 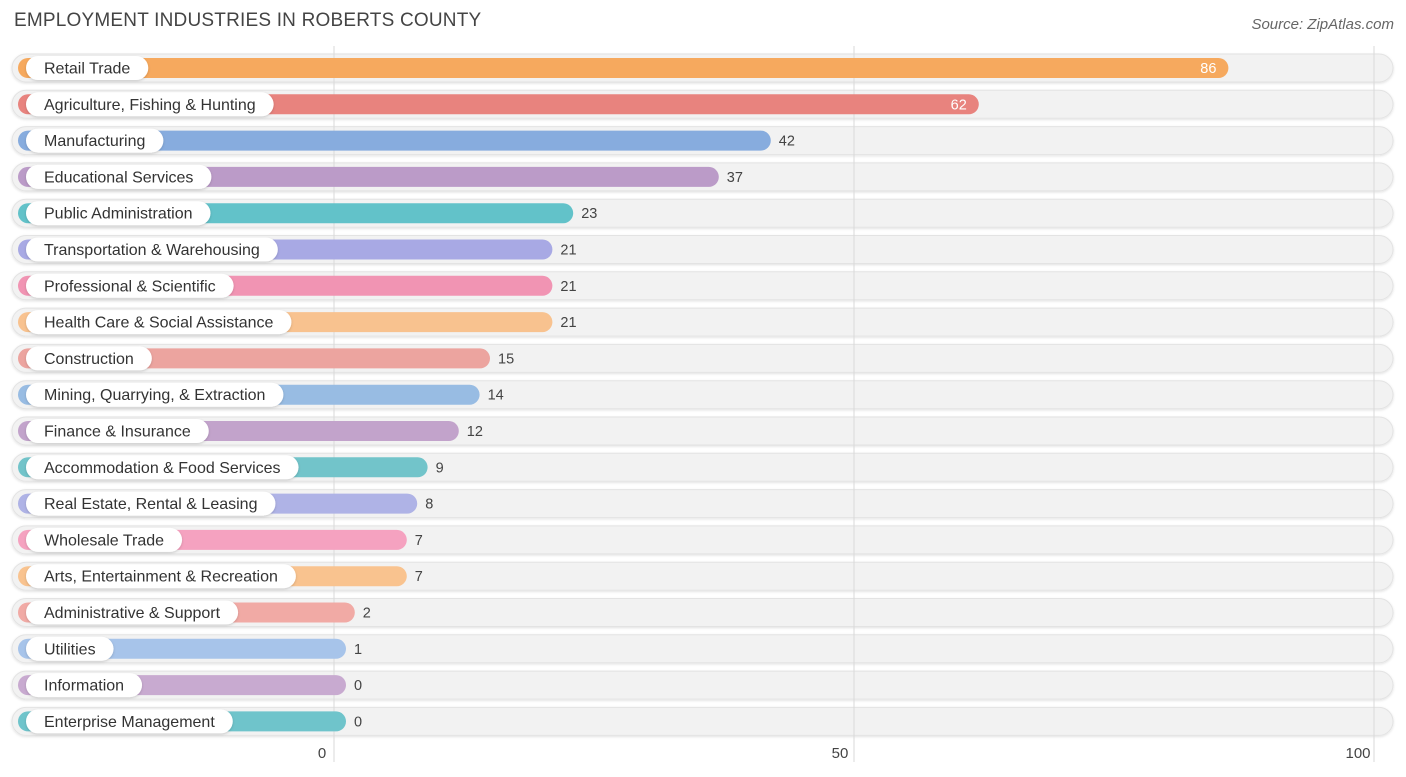 What do you see at coordinates (959, 105) in the screenshot?
I see `value-label: 62` at bounding box center [959, 105].